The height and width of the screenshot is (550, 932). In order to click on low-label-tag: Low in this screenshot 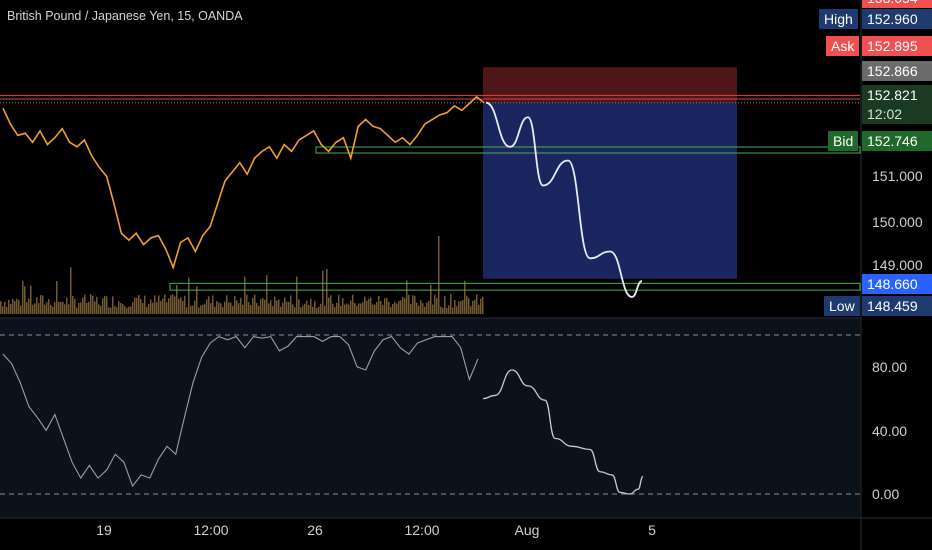, I will do `click(842, 306)`.